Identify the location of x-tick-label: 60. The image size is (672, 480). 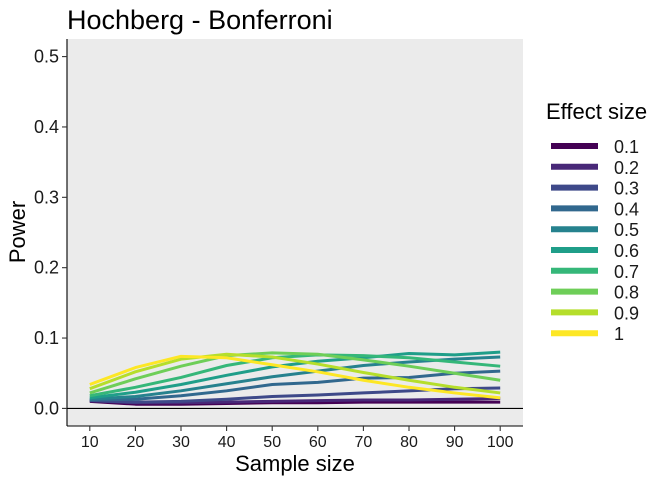
(318, 442).